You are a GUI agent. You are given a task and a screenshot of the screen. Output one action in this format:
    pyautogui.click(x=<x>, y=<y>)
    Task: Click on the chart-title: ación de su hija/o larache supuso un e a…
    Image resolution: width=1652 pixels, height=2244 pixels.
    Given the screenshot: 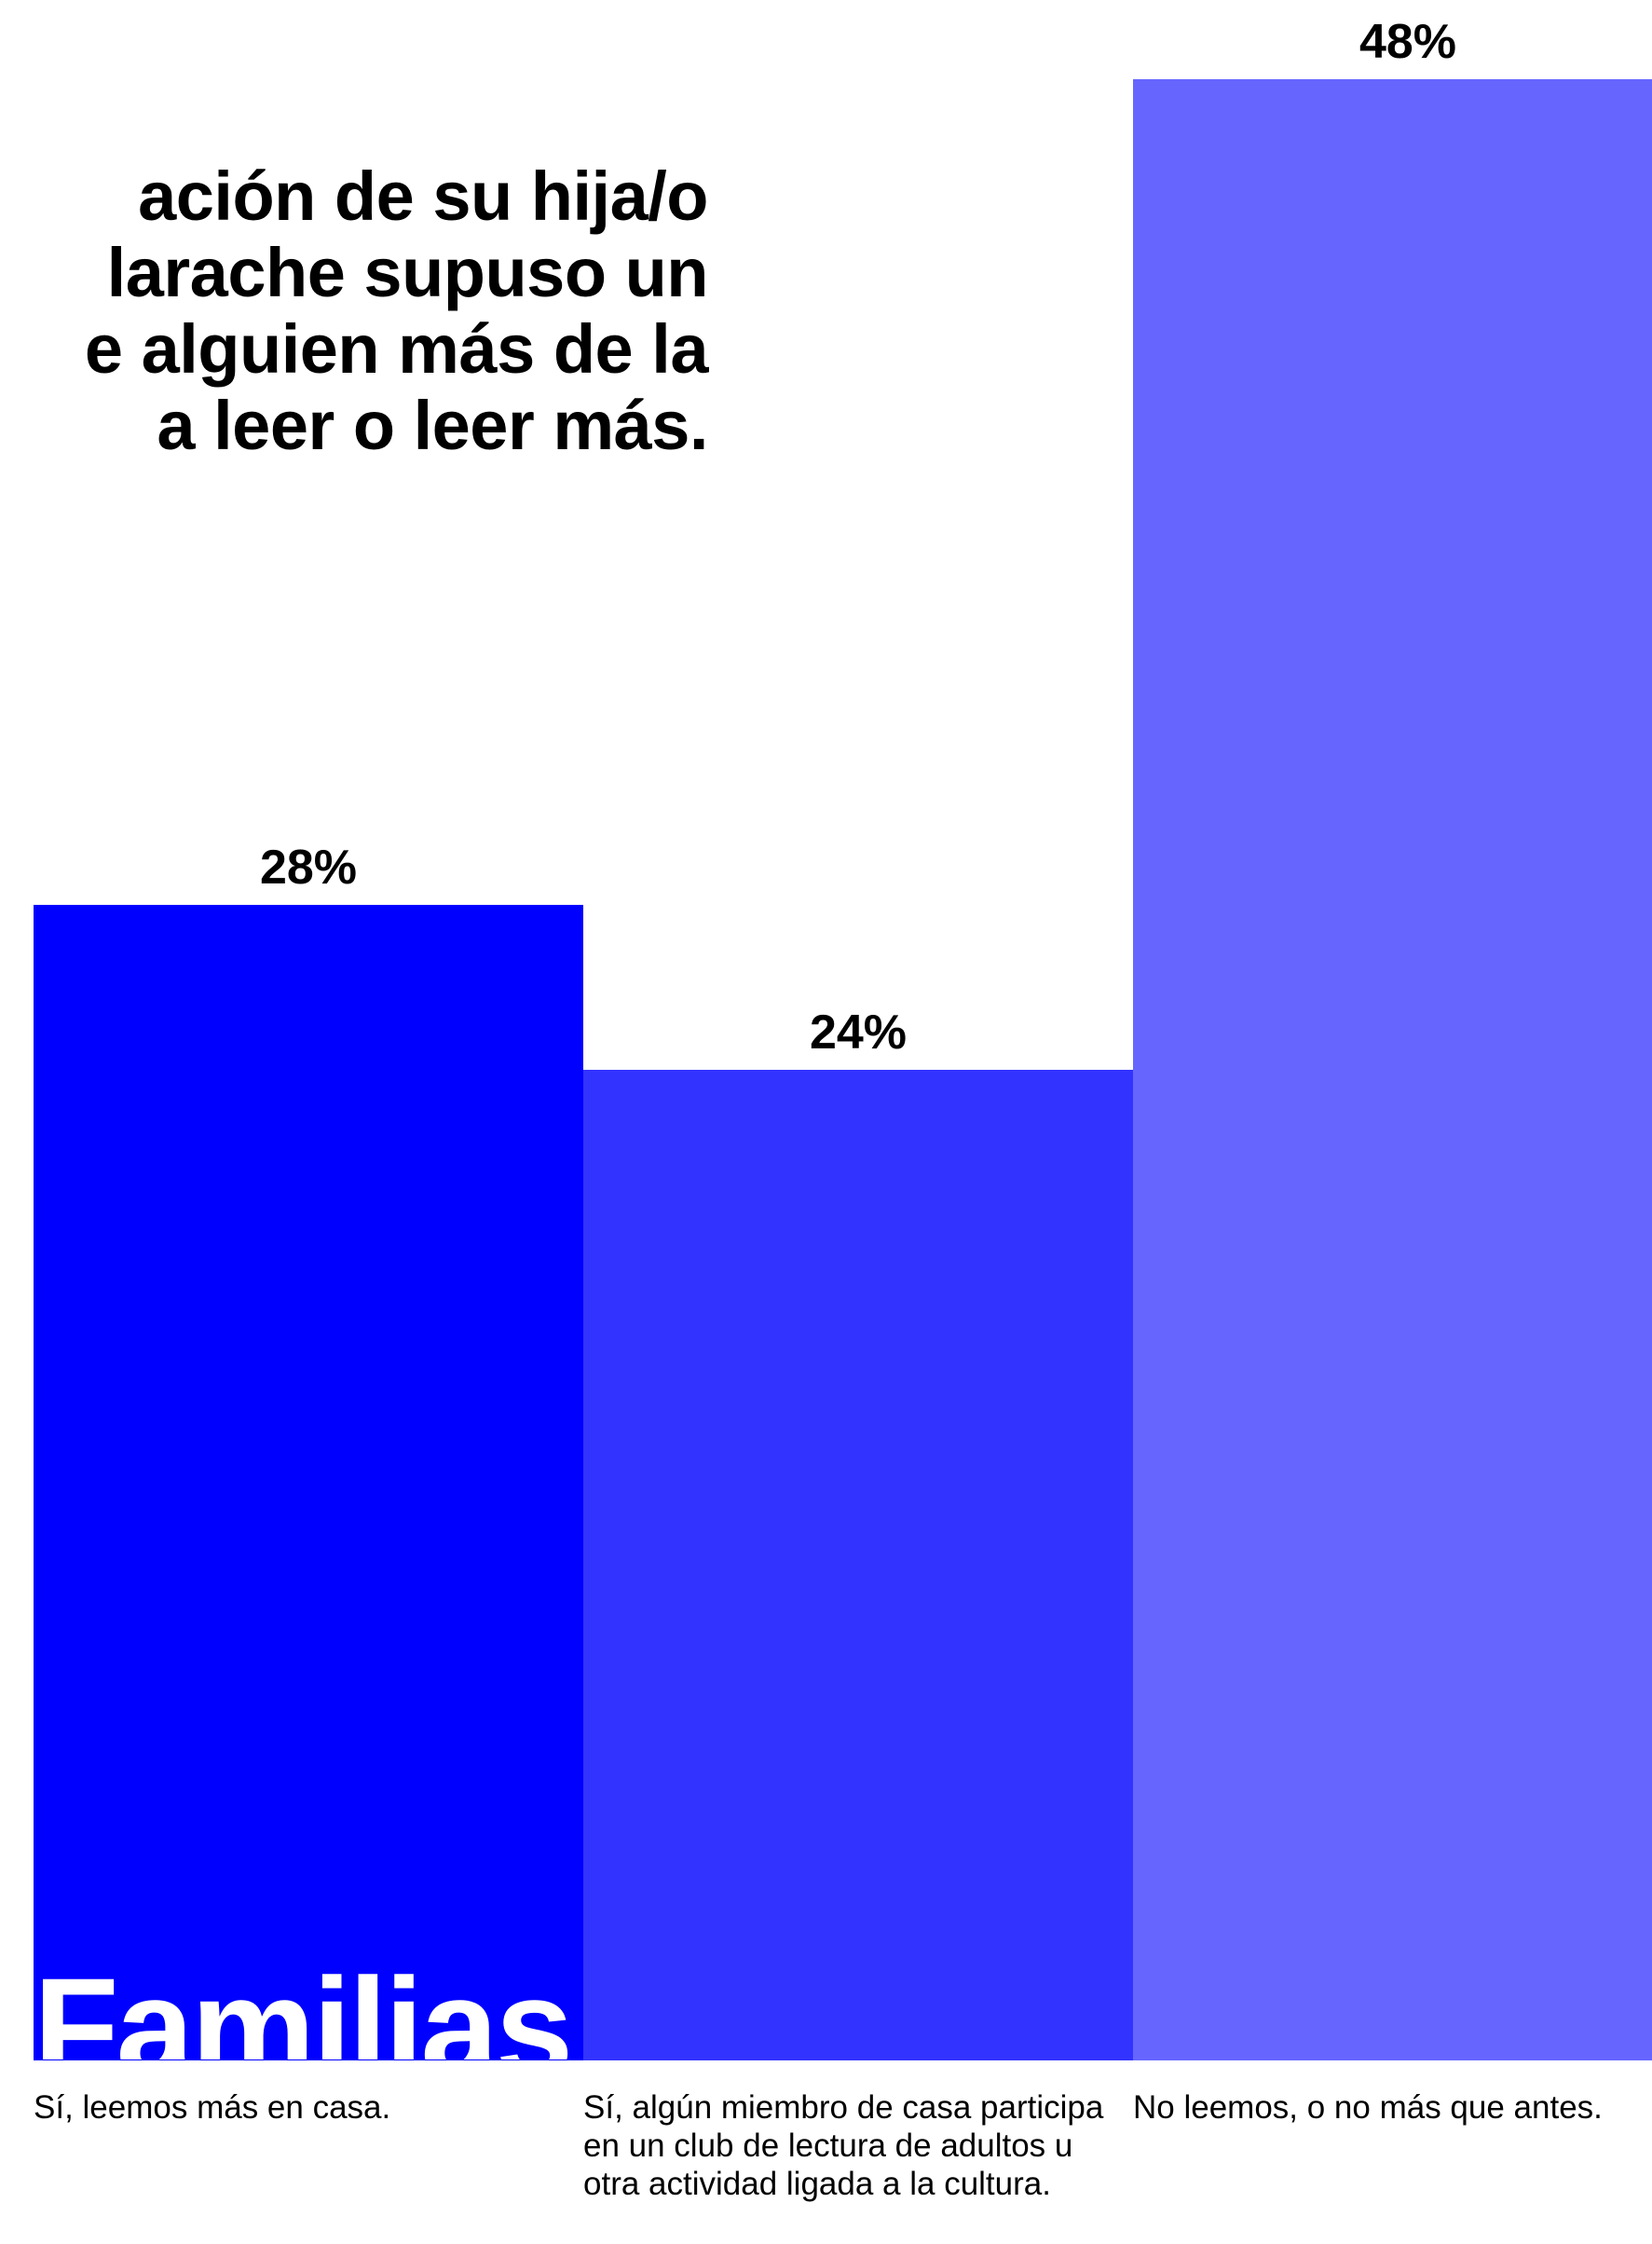 What is the action you would take?
    pyautogui.click(x=354, y=310)
    